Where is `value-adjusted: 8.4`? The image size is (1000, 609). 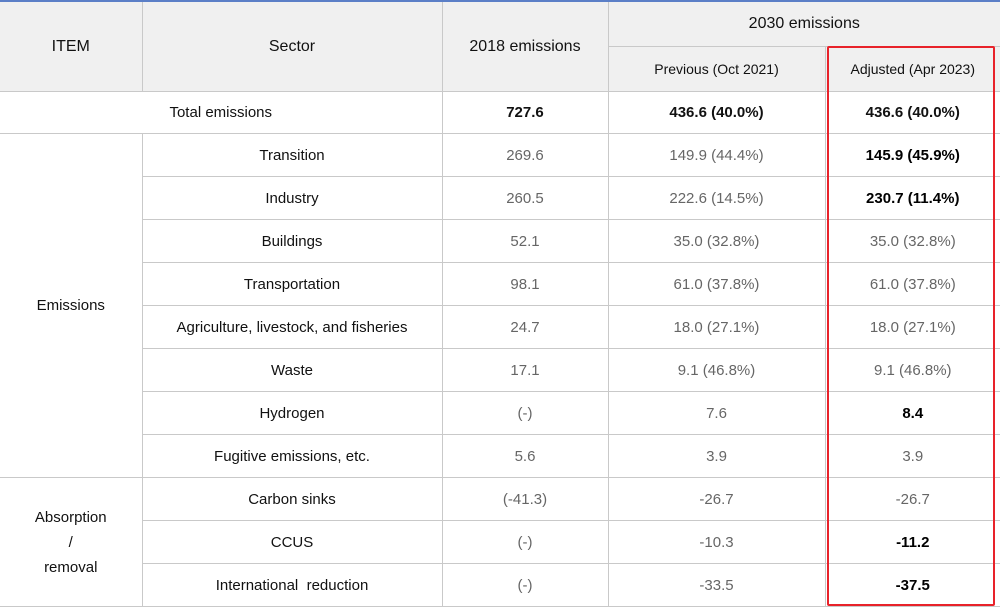 value-adjusted: 8.4 is located at coordinates (912, 413).